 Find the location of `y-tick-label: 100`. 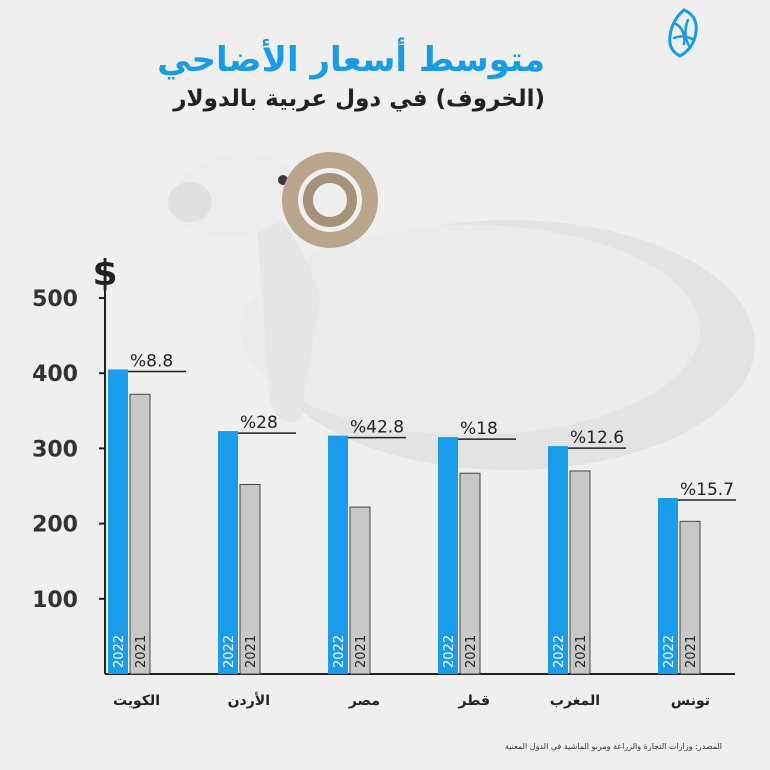

y-tick-label: 100 is located at coordinates (55, 600).